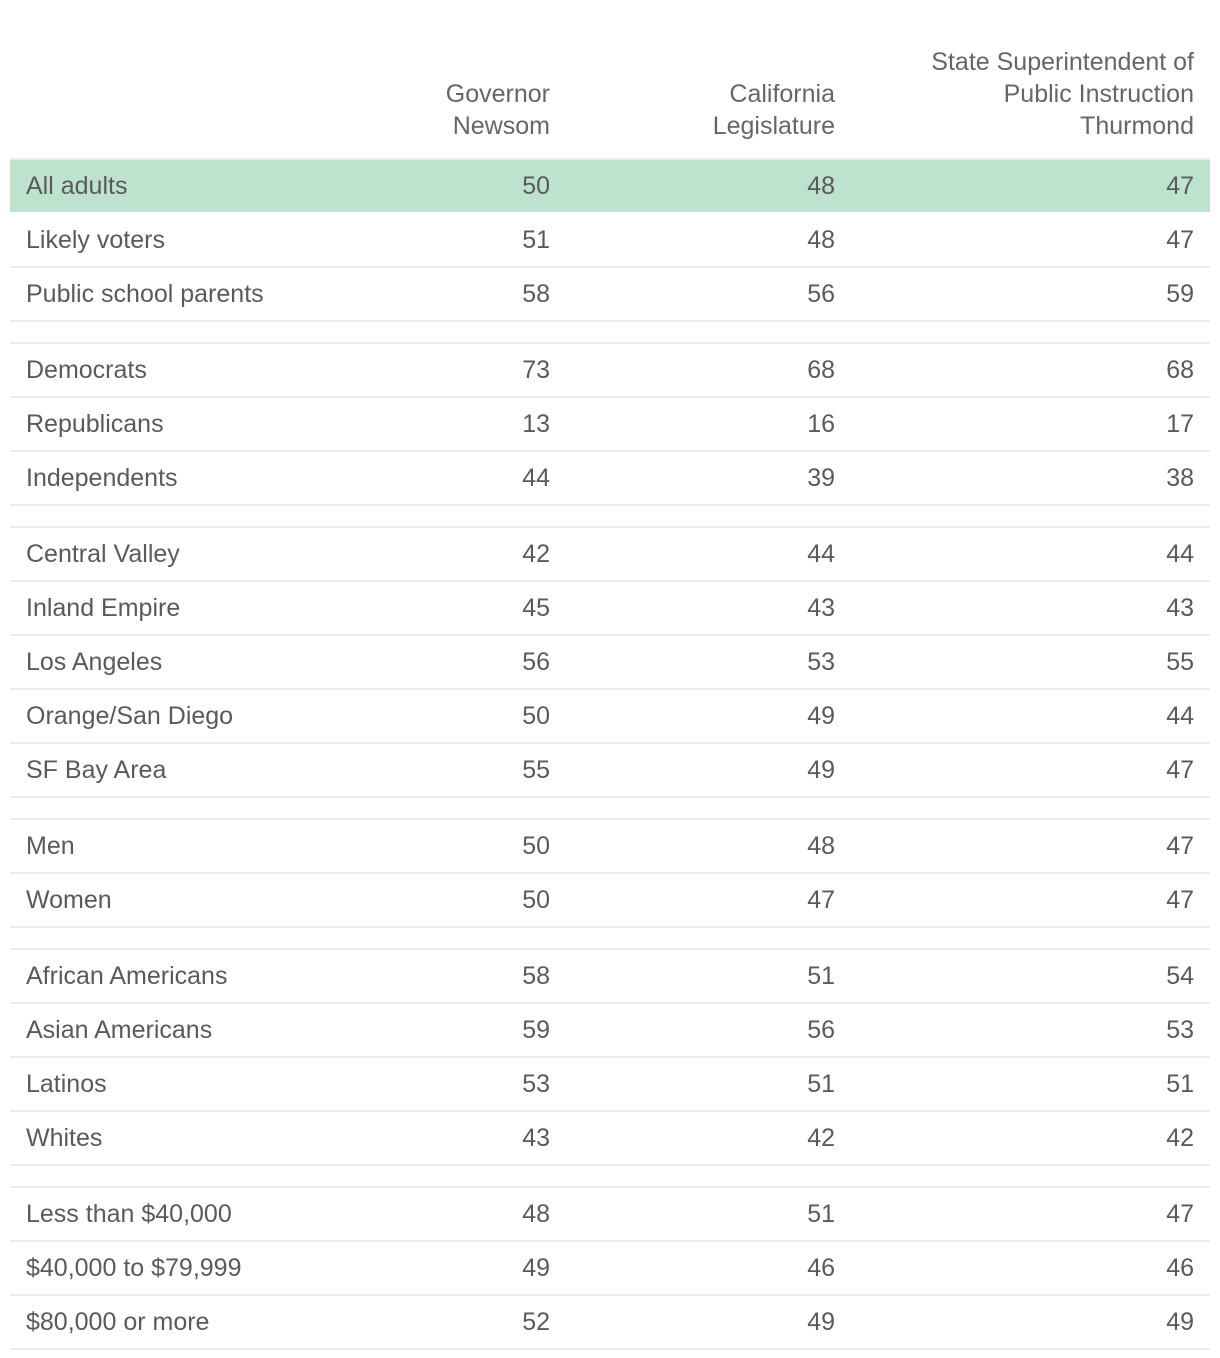 This screenshot has width=1220, height=1358. I want to click on table-row: Likely voters 51 48 47, so click(610, 241).